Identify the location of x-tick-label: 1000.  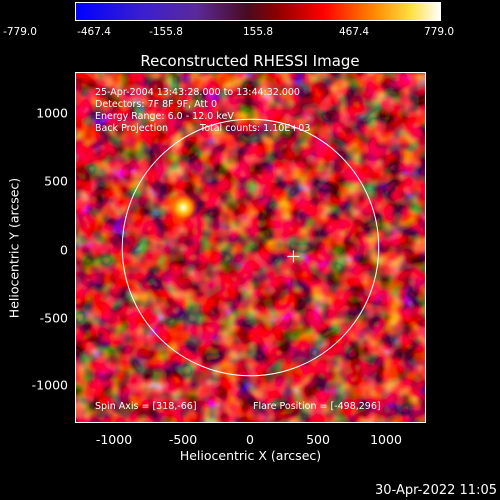
(386, 439).